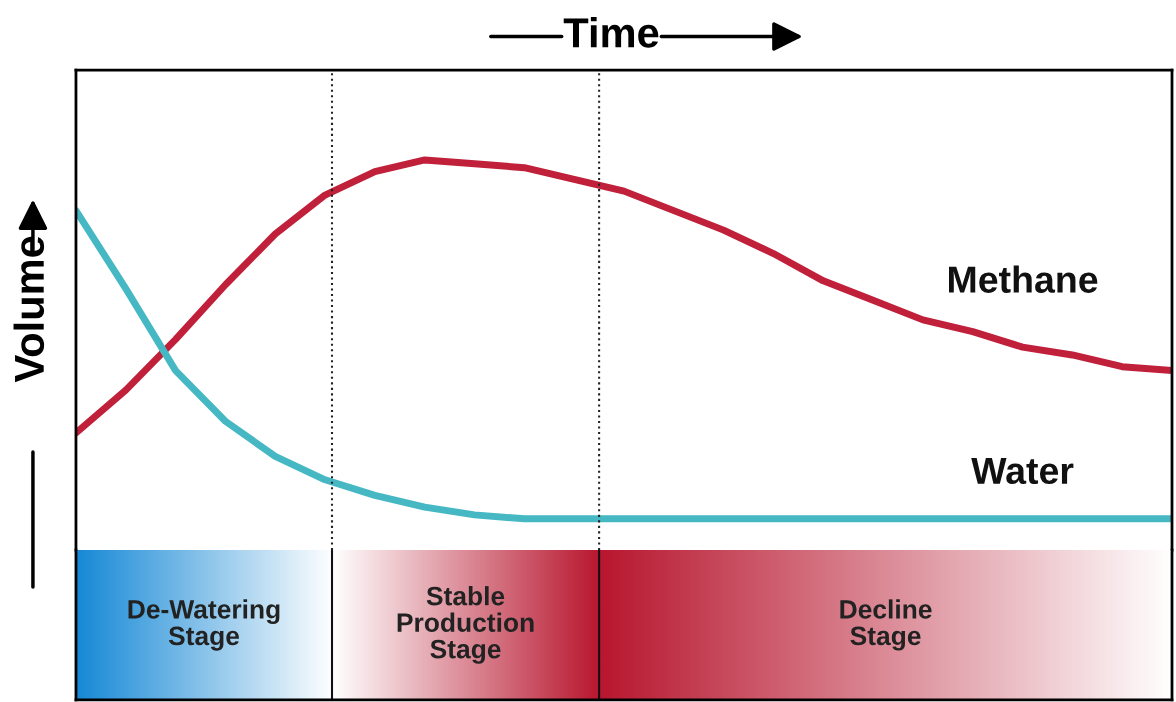 The image size is (1176, 702). Describe the element at coordinates (204, 625) in the screenshot. I see `text: De-Watering Stage` at that location.